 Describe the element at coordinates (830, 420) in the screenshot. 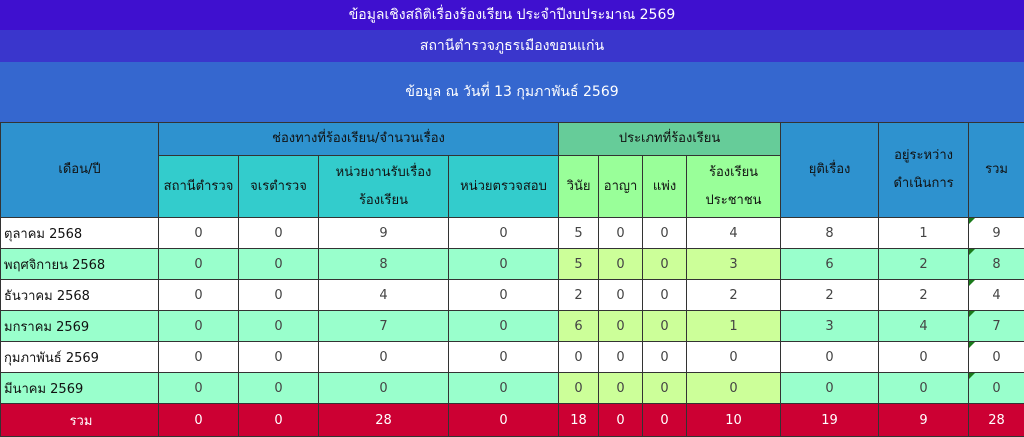

I see `value-cell: 19` at that location.